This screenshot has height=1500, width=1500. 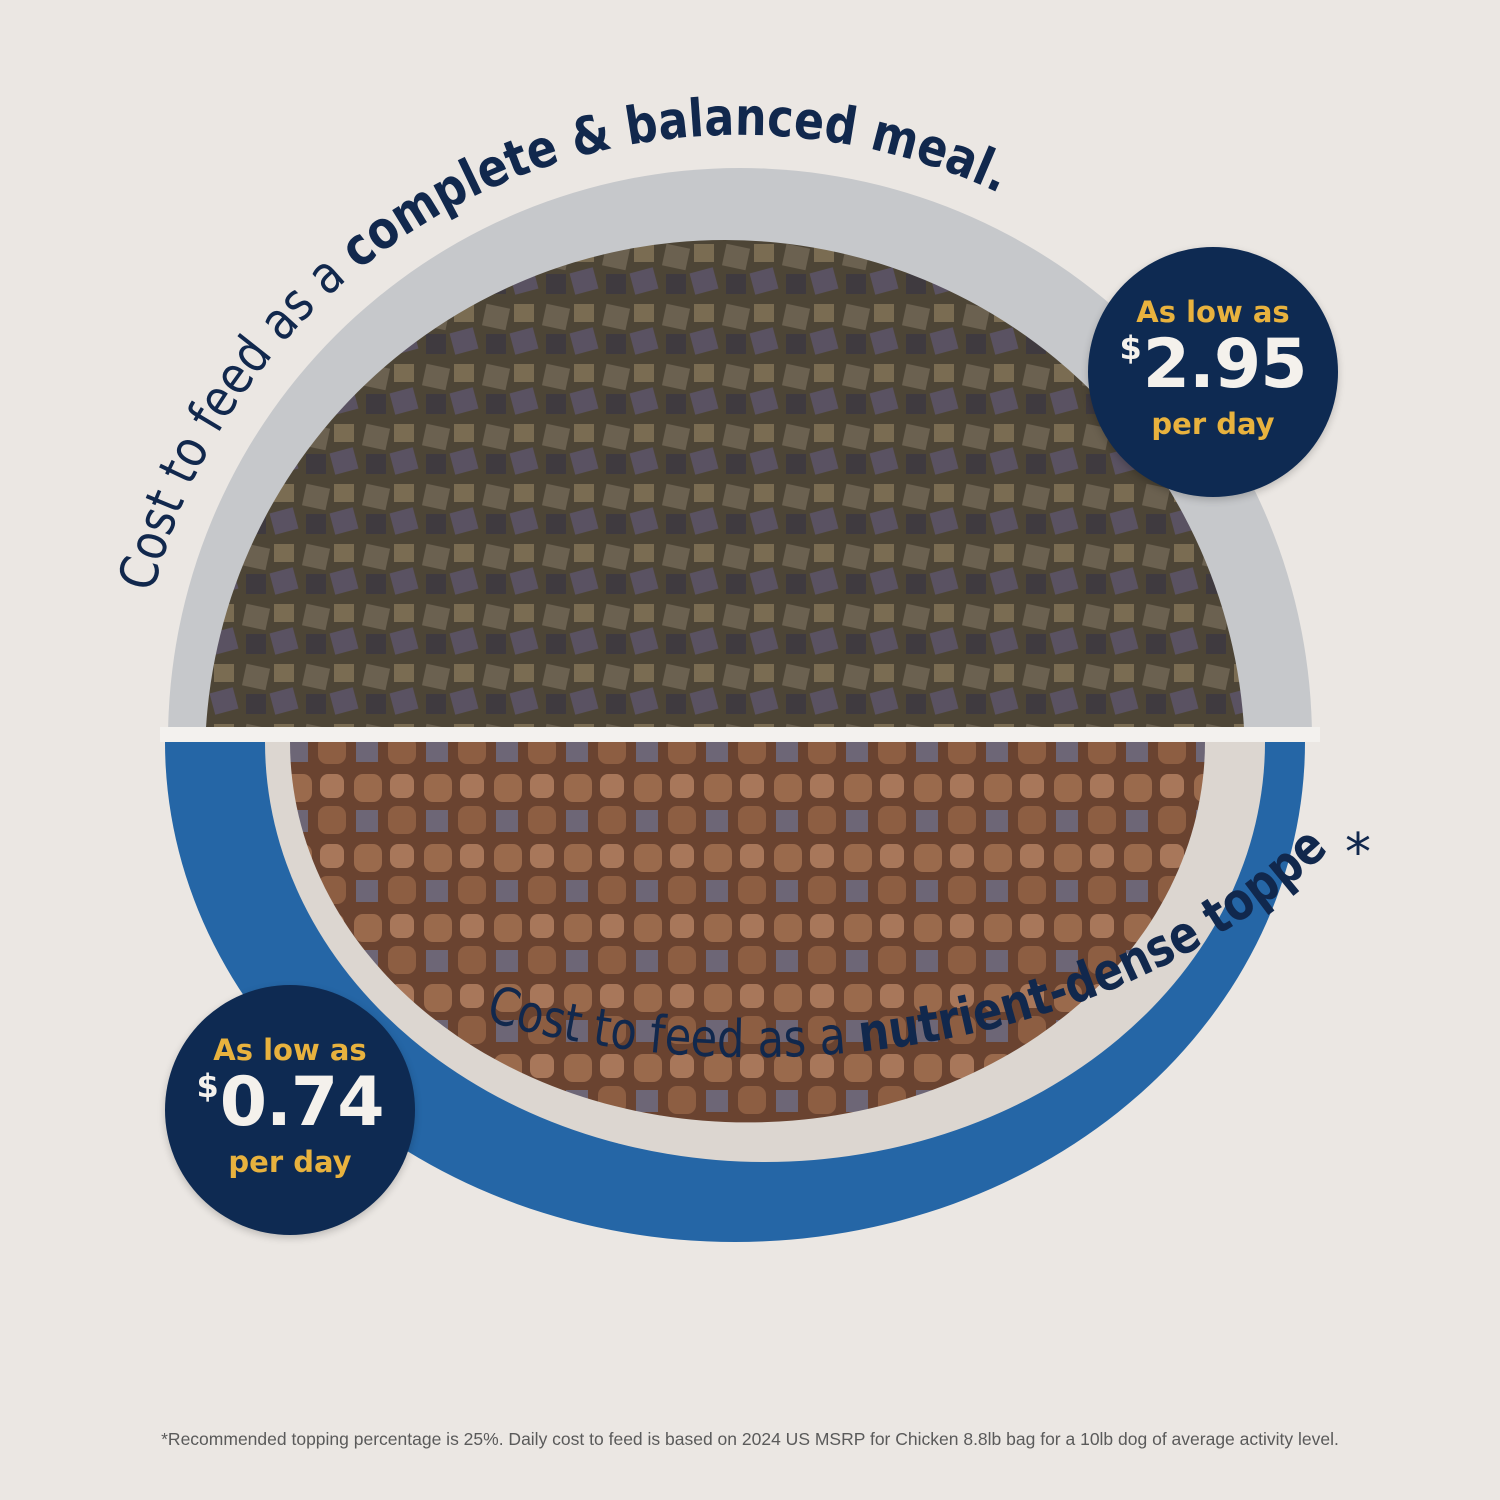 I want to click on badge-price: $2.95, so click(x=1213, y=364).